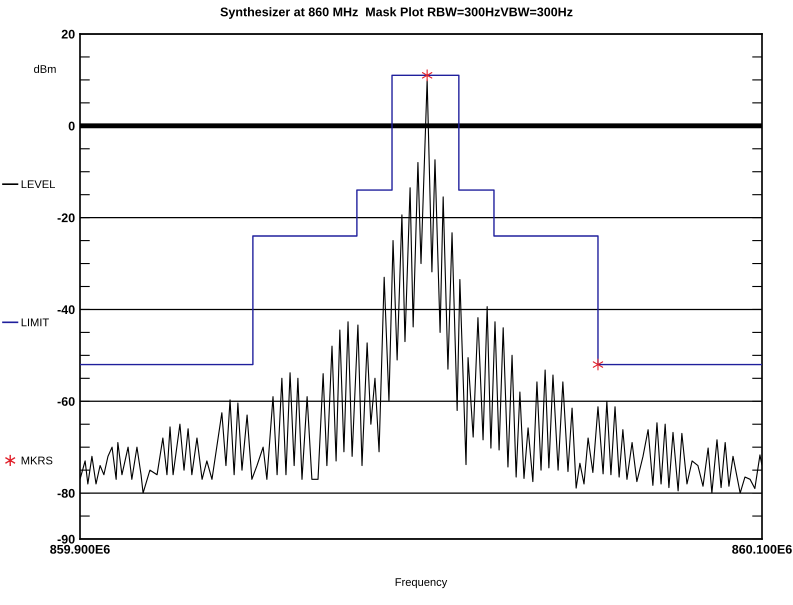 The height and width of the screenshot is (605, 793). What do you see at coordinates (66, 401) in the screenshot?
I see `y-tick-label: -60` at bounding box center [66, 401].